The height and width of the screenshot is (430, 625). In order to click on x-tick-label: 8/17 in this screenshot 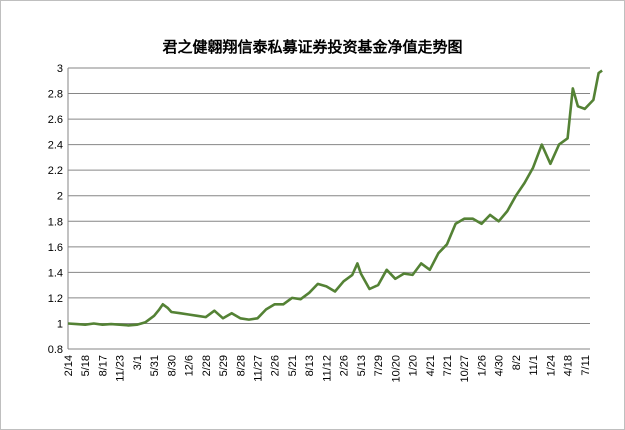, I will do `click(103, 365)`.